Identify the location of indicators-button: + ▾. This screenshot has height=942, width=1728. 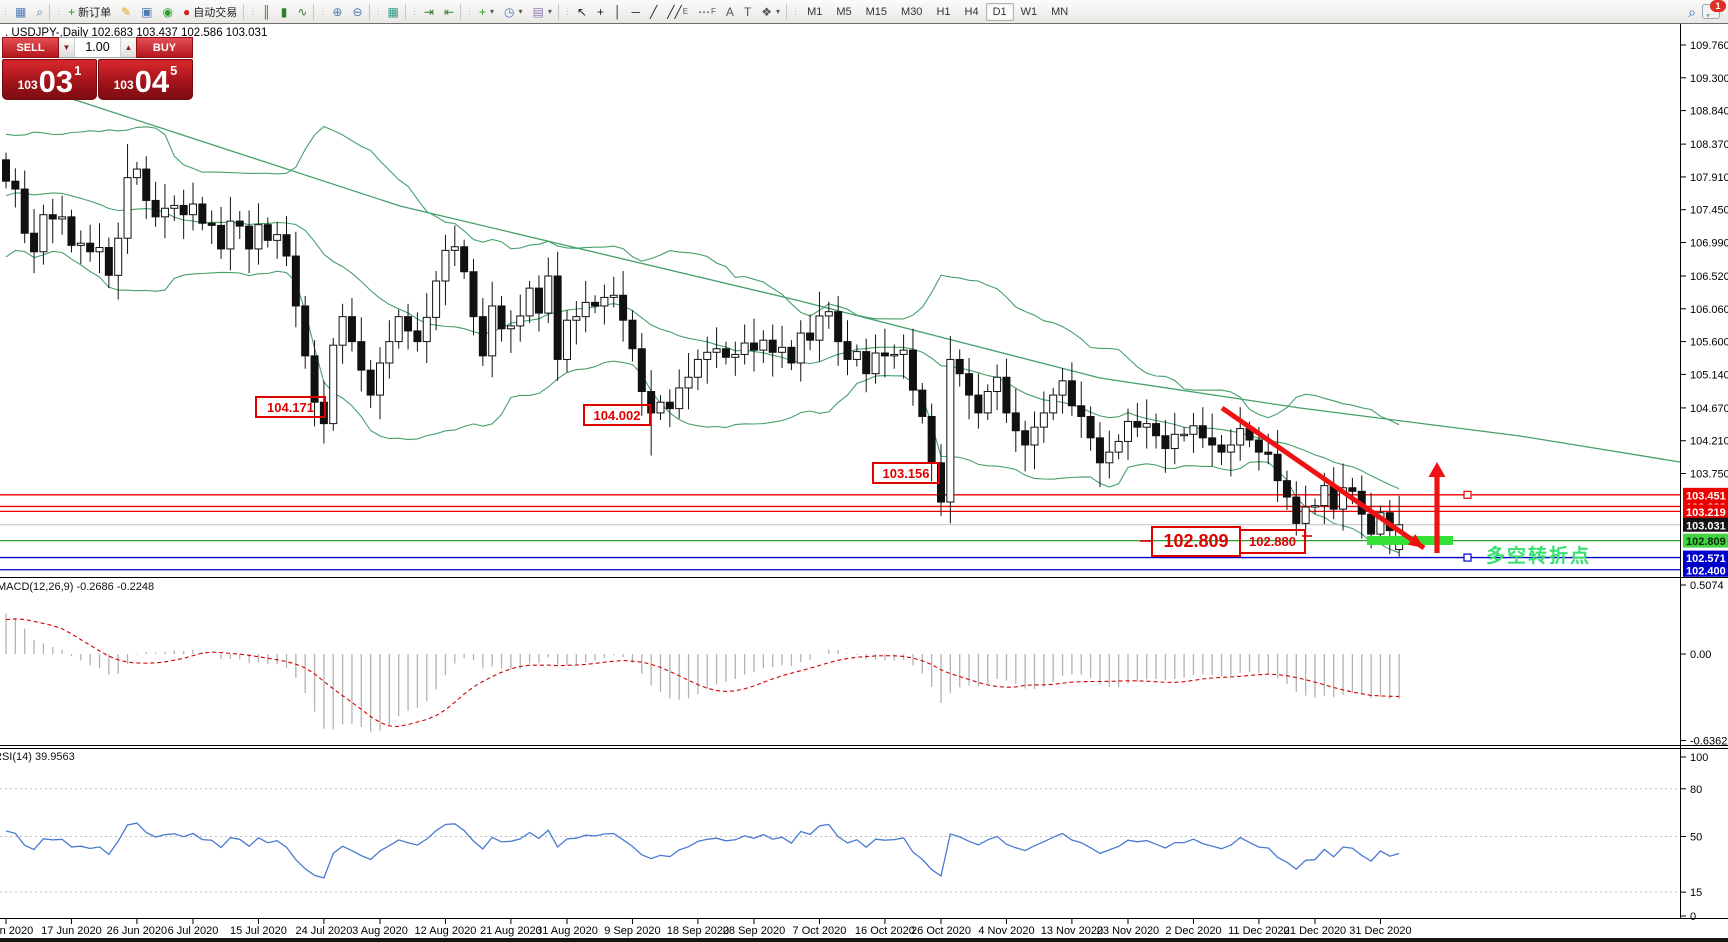
(486, 12).